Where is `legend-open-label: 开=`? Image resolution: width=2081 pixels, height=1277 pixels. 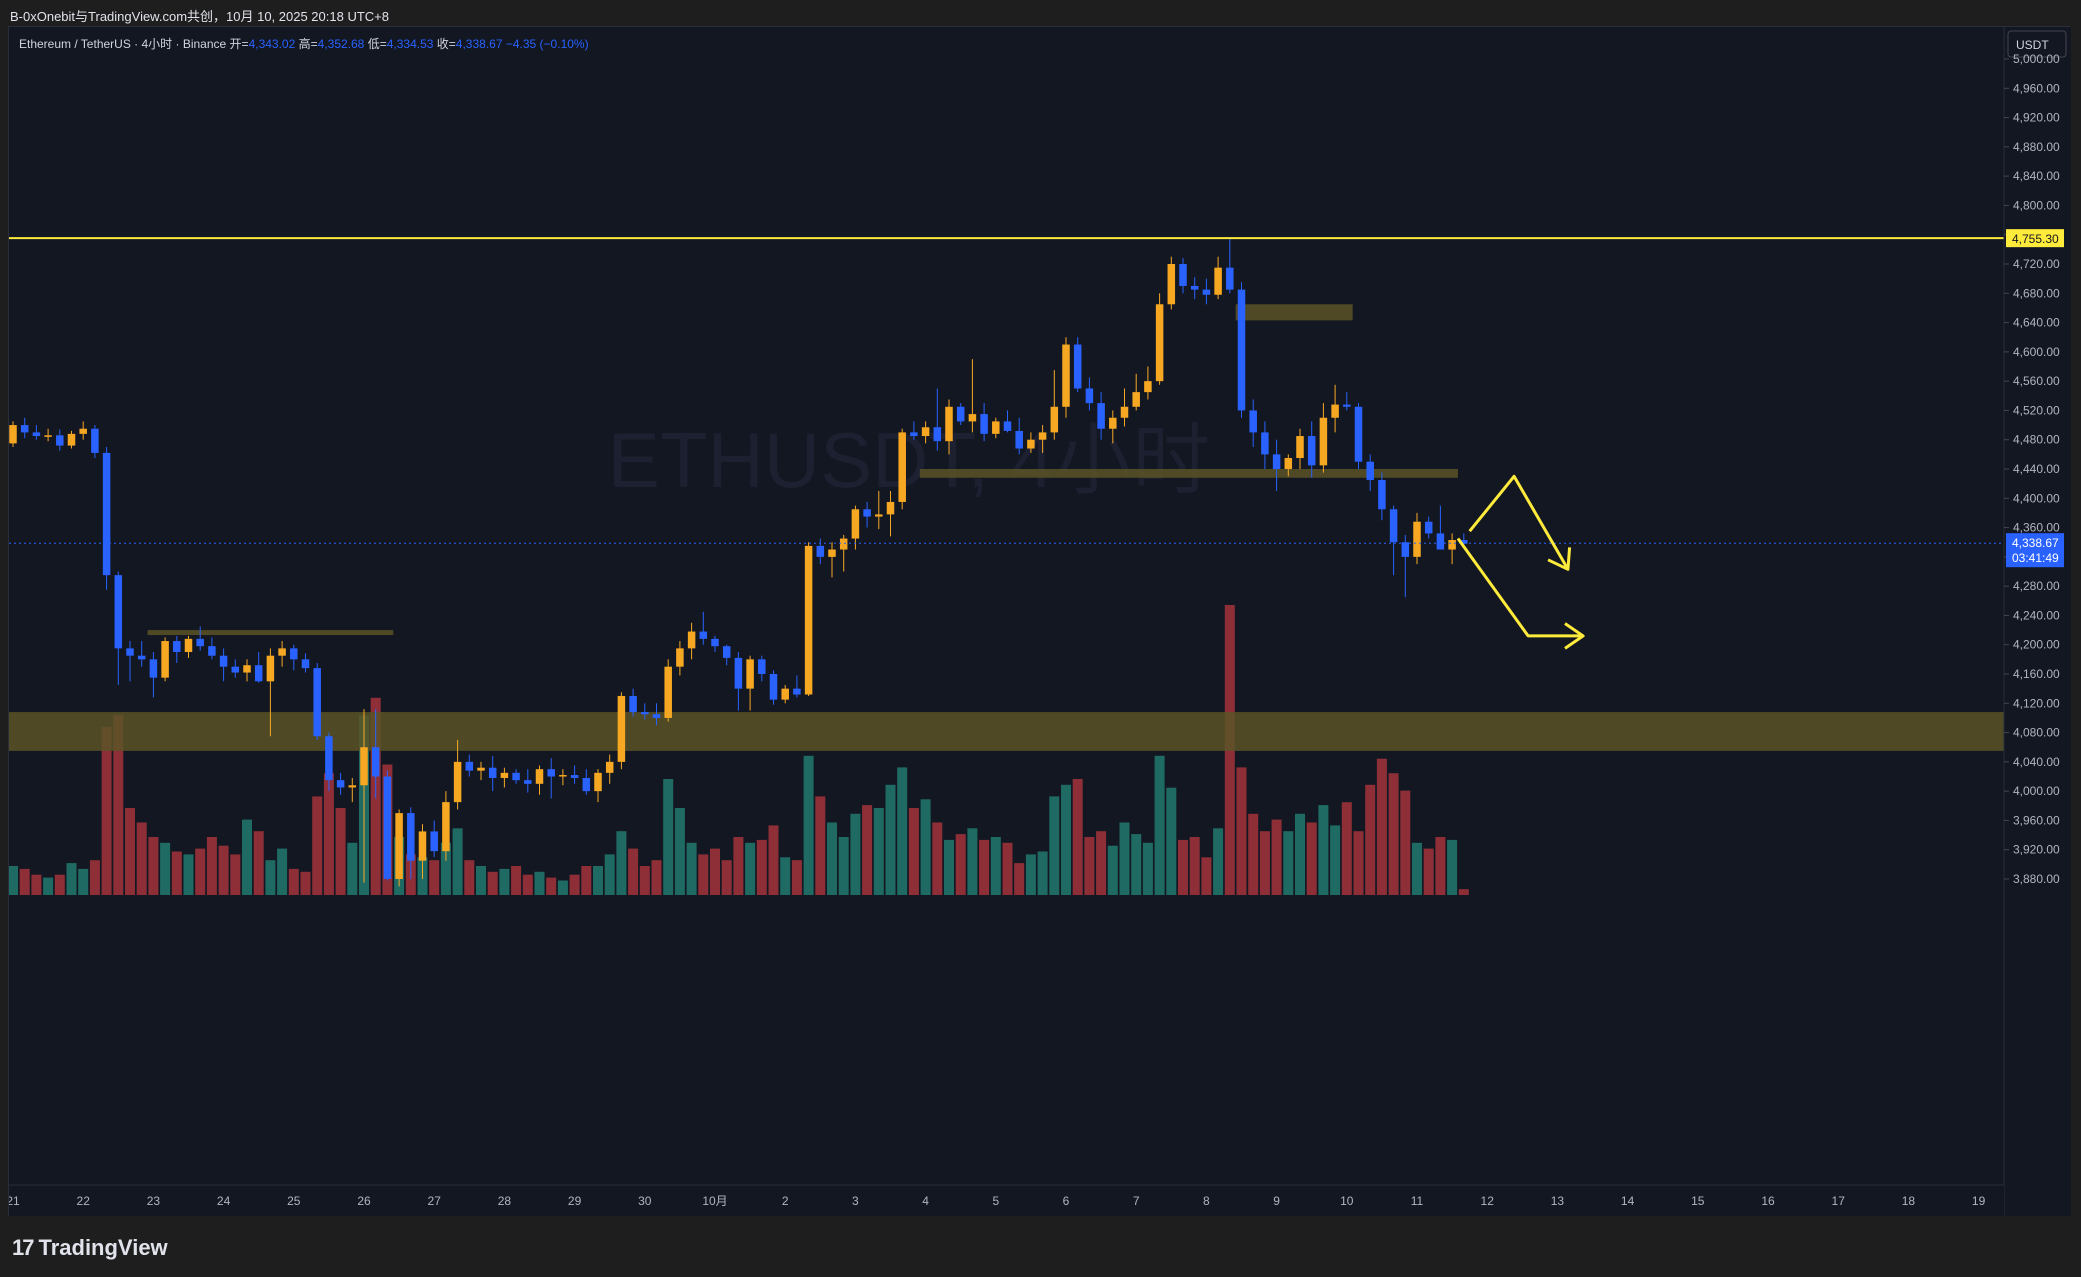
legend-open-label: 开= is located at coordinates (239, 44).